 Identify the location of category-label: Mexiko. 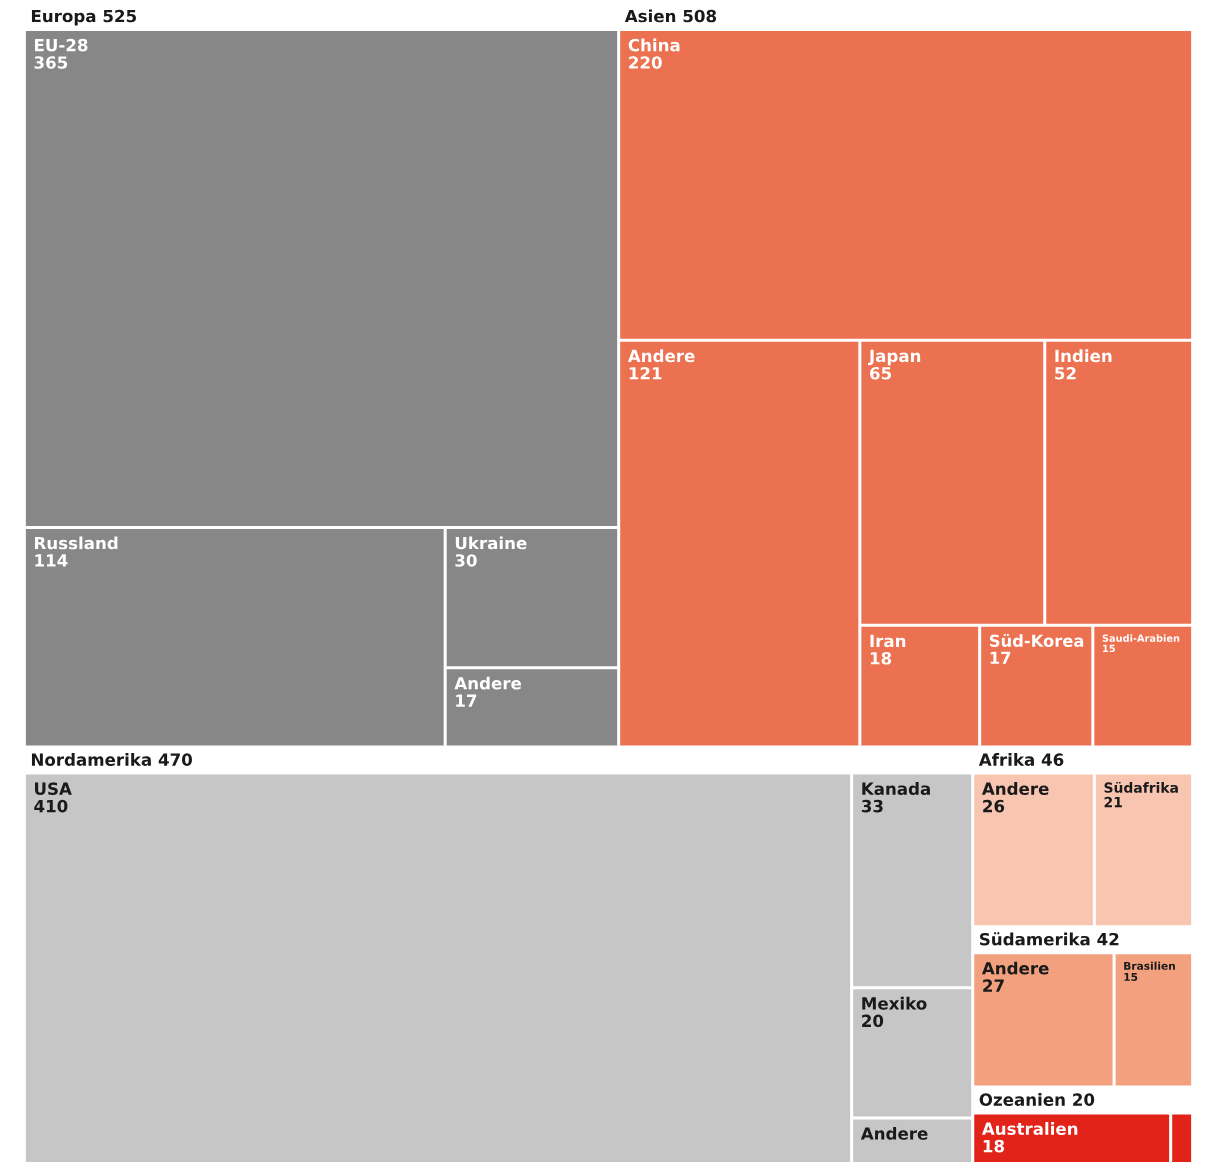
(894, 1003).